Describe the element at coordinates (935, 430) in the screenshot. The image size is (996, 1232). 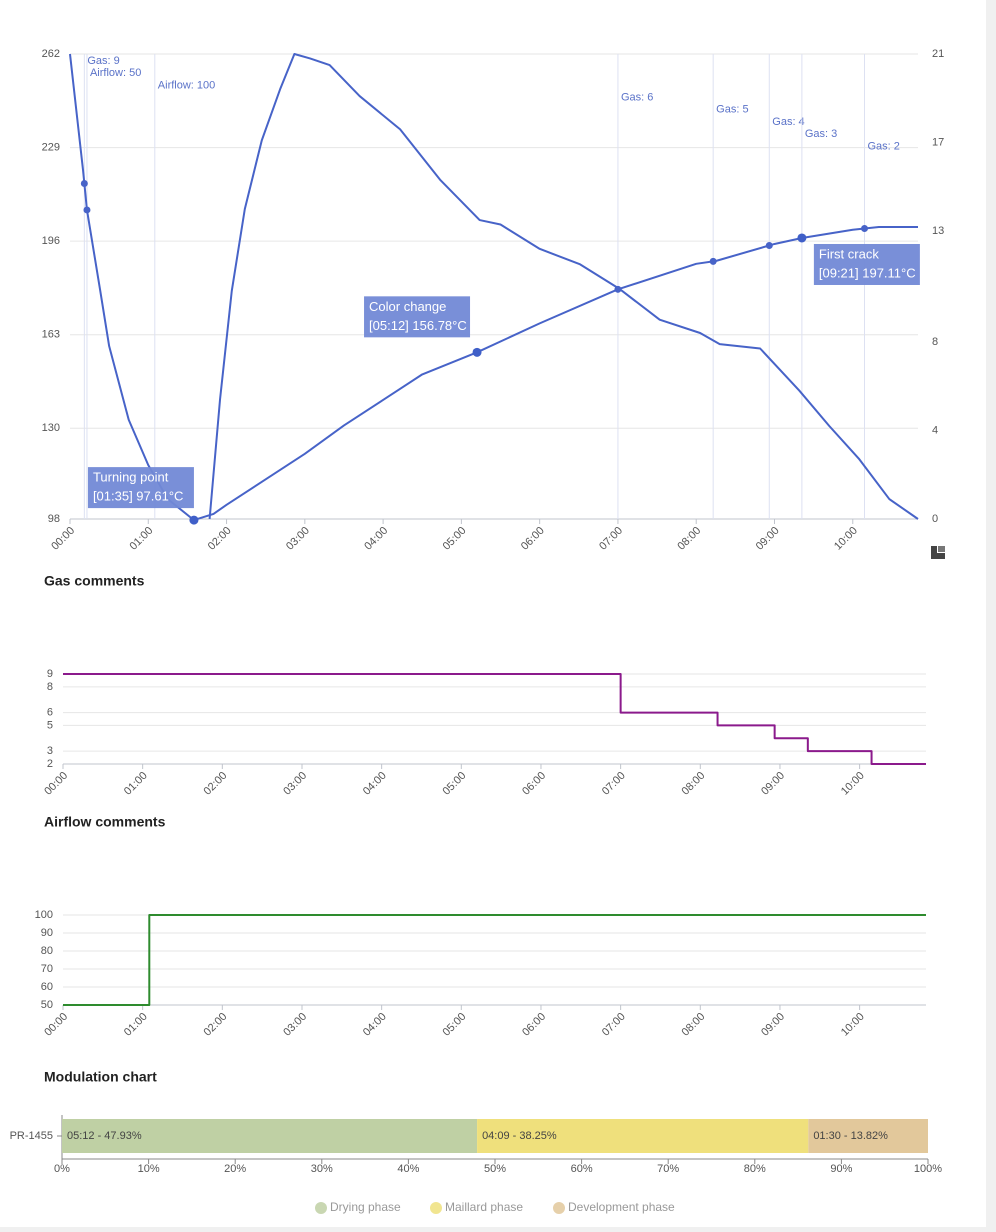
I see `y2-tick-label: 4` at that location.